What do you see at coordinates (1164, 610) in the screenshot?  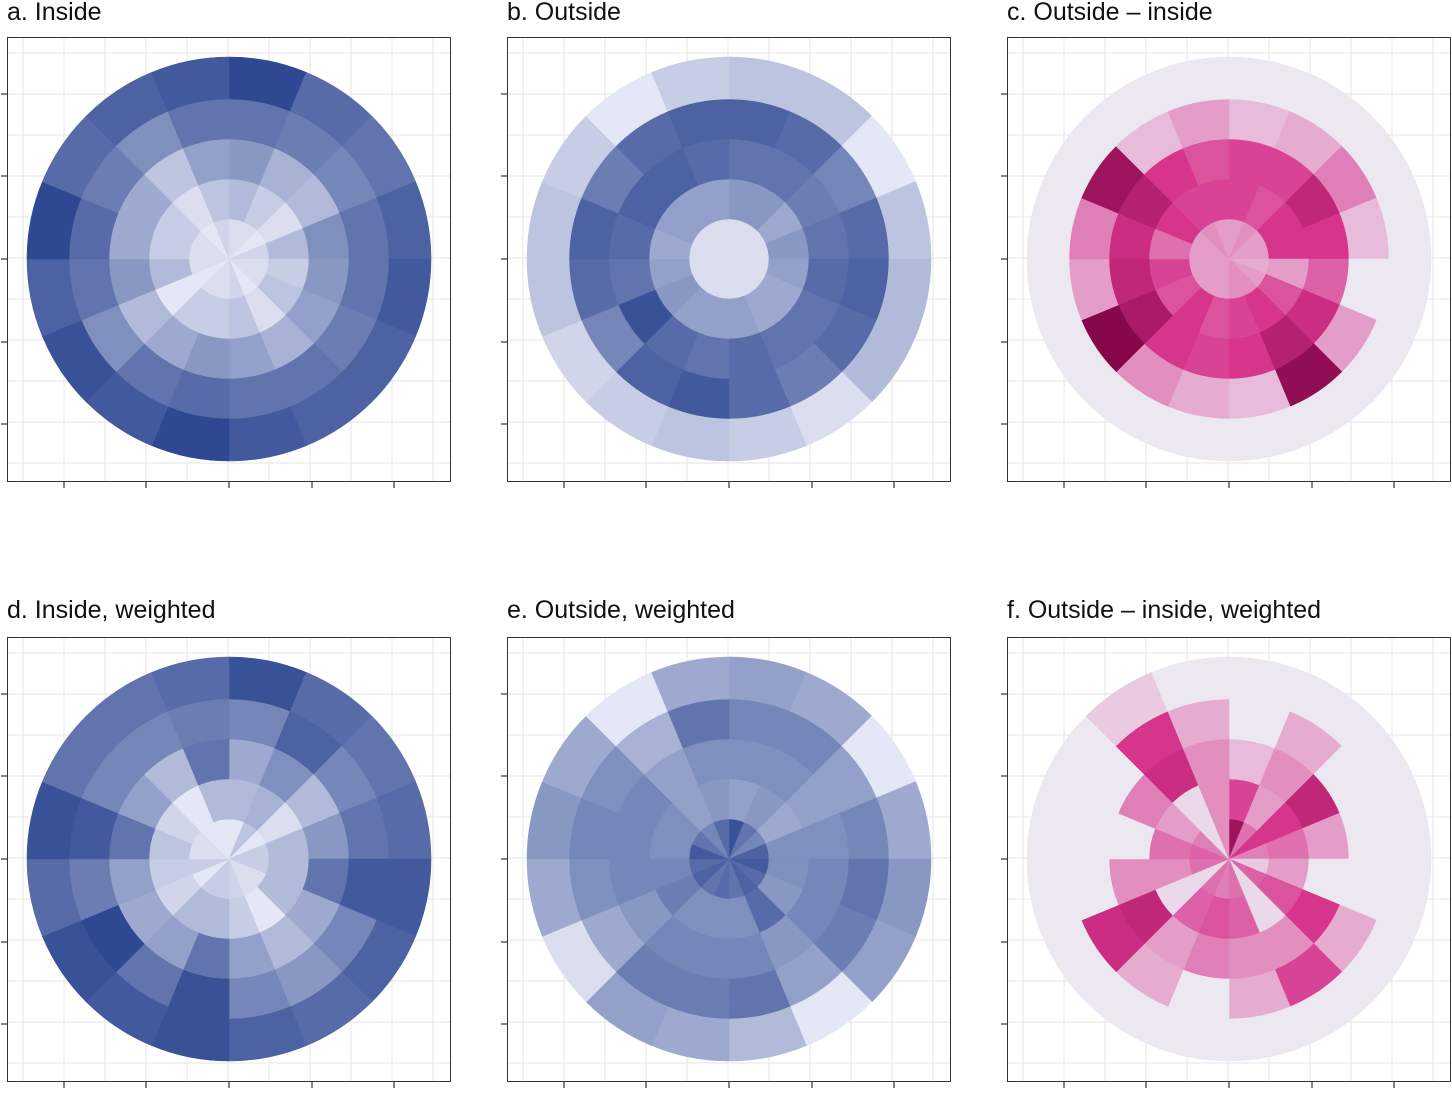 I see `panel-title: f. Outside – inside, weighted` at bounding box center [1164, 610].